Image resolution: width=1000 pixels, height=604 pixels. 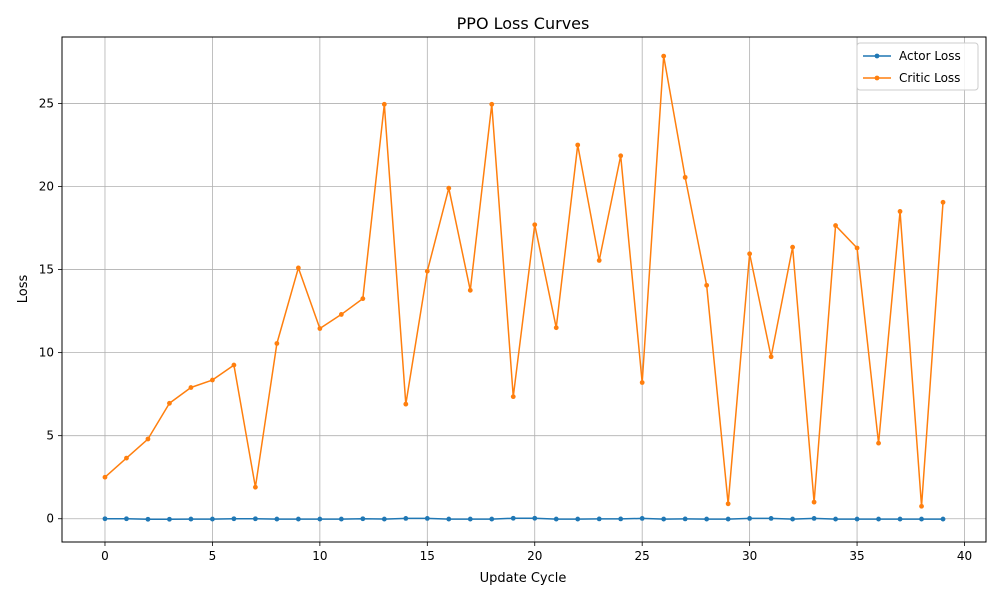 What do you see at coordinates (523, 578) in the screenshot?
I see `x-axis-label: Update Cycle` at bounding box center [523, 578].